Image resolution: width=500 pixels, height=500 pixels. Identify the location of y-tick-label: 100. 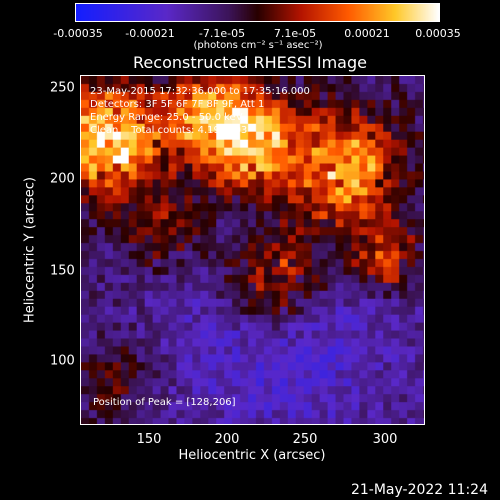
(62, 361).